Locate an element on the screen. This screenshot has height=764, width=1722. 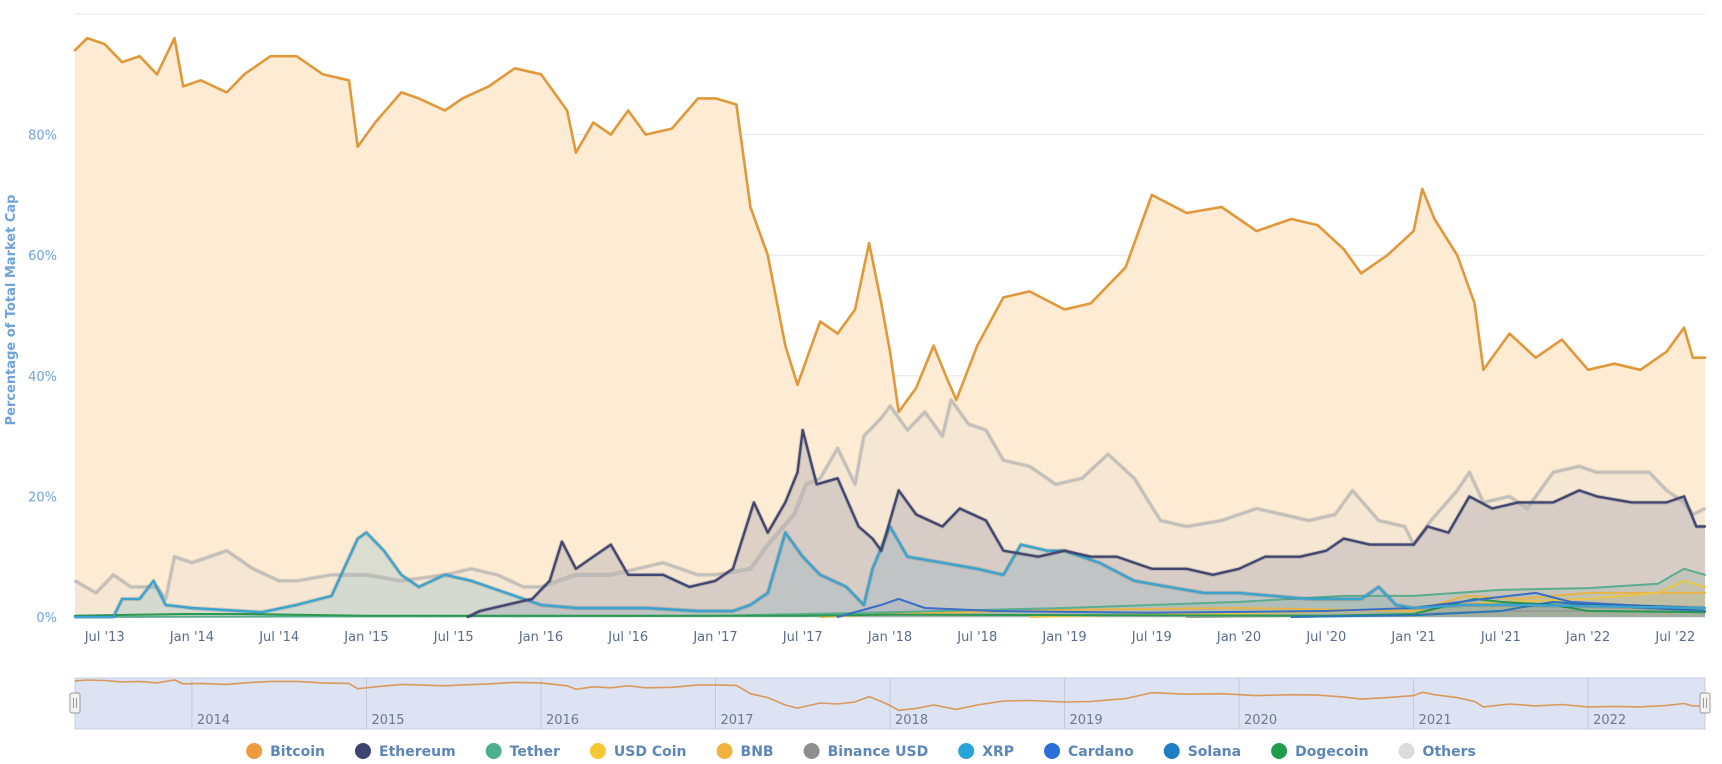
navigator-handle-left is located at coordinates (75, 703).